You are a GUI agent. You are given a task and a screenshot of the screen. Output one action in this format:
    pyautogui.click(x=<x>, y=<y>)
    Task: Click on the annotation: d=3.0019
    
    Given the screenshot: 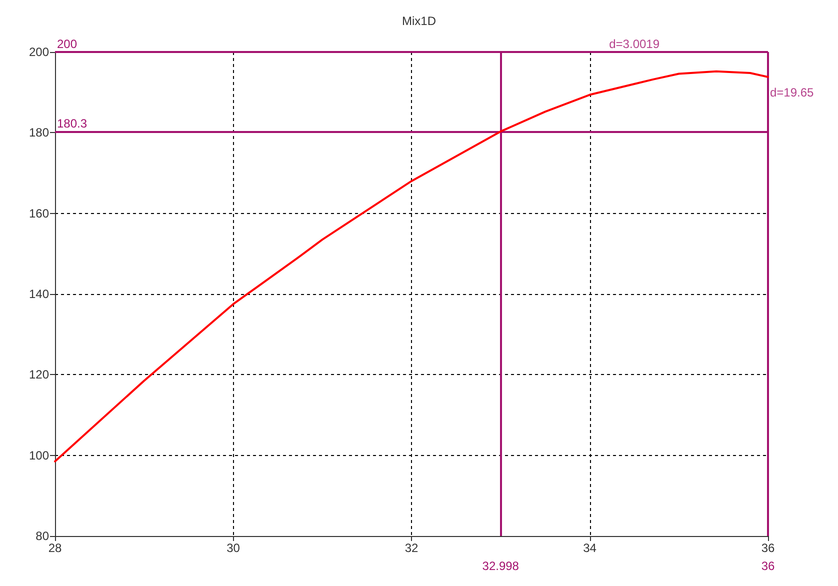 What is the action you would take?
    pyautogui.click(x=634, y=44)
    